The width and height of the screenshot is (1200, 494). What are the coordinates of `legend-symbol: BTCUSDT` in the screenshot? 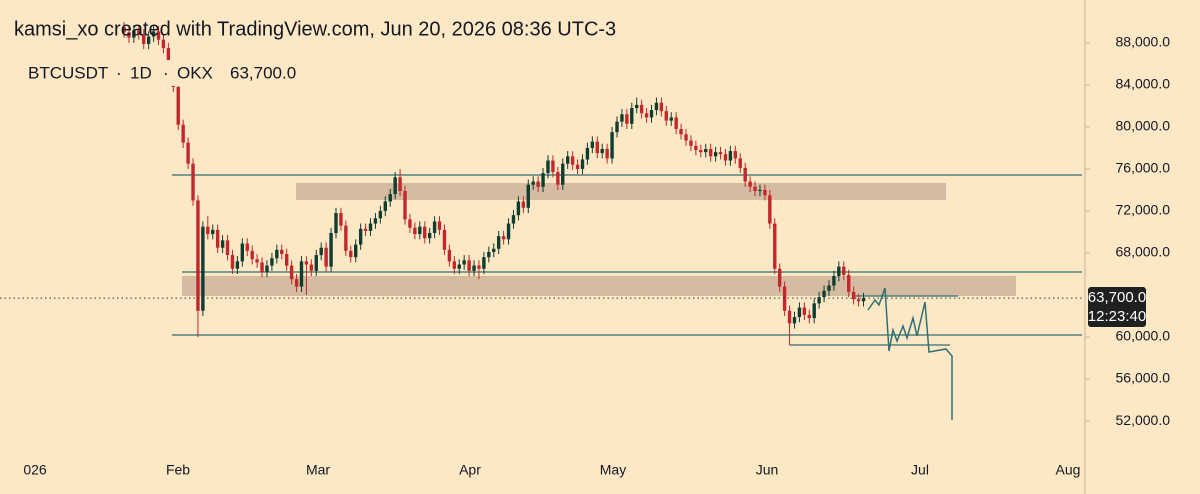 It's located at (68, 72).